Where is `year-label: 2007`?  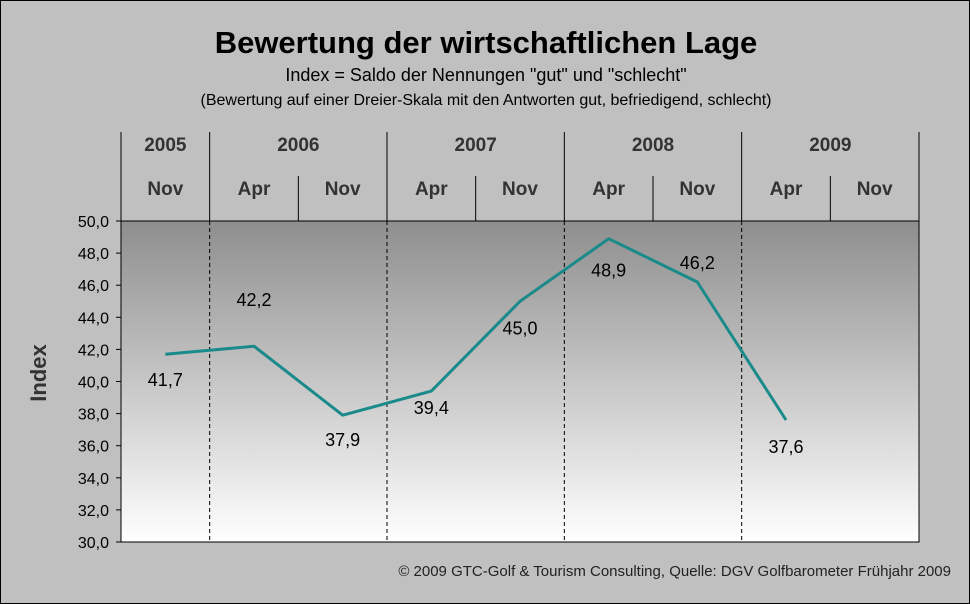
year-label: 2007 is located at coordinates (476, 145).